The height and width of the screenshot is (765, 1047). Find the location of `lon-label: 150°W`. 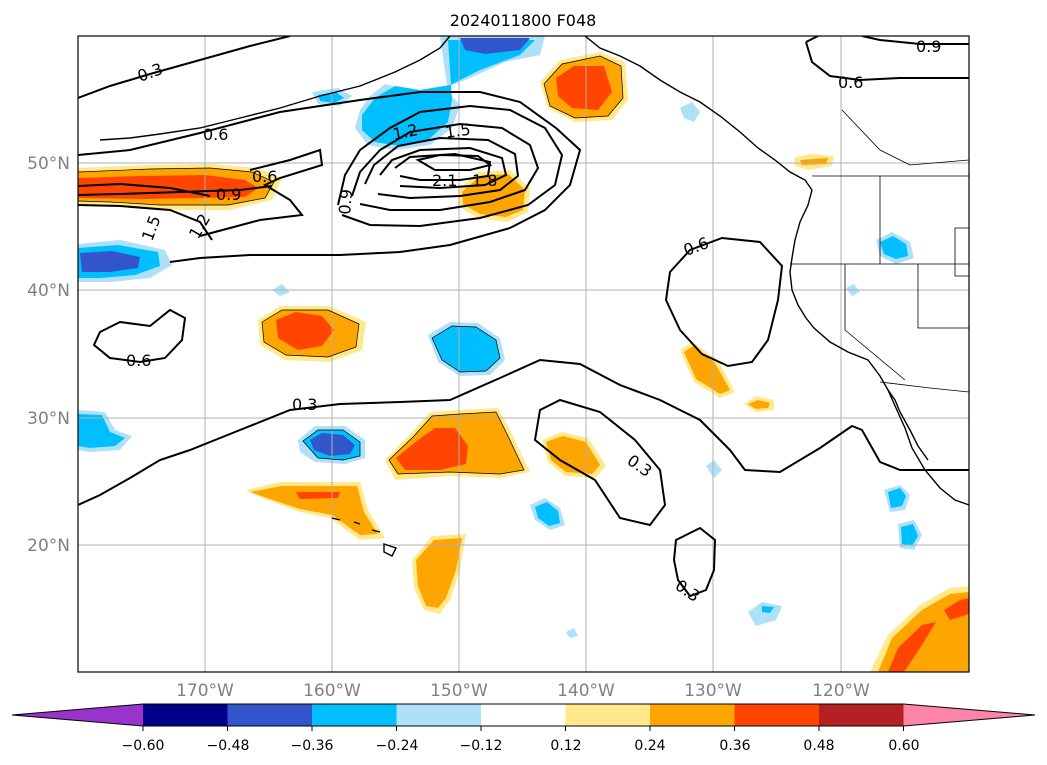

lon-label: 150°W is located at coordinates (459, 691).